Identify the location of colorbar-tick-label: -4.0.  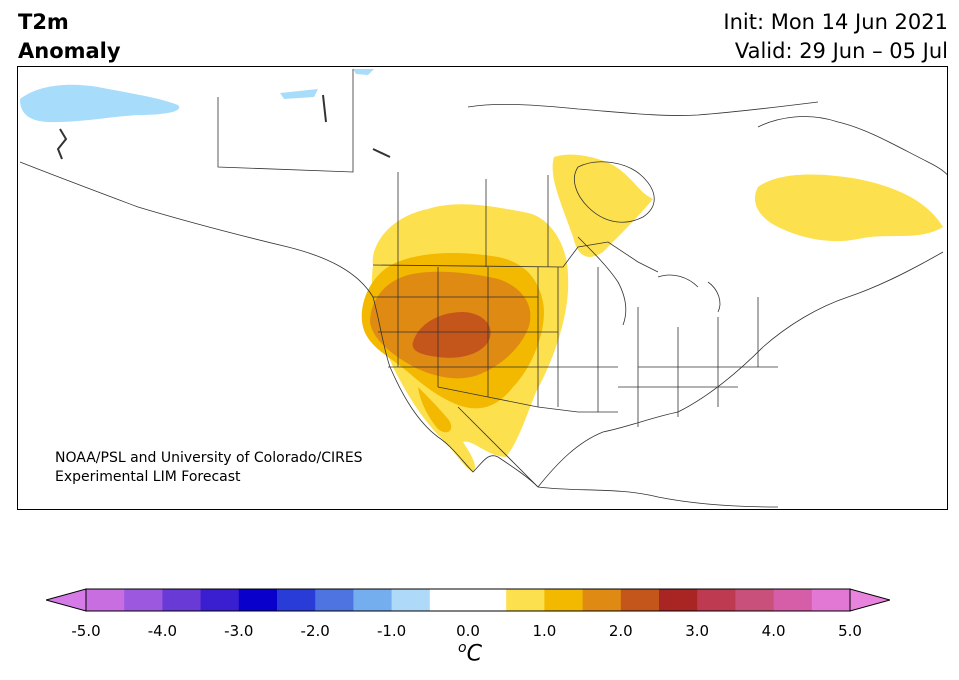
(162, 631).